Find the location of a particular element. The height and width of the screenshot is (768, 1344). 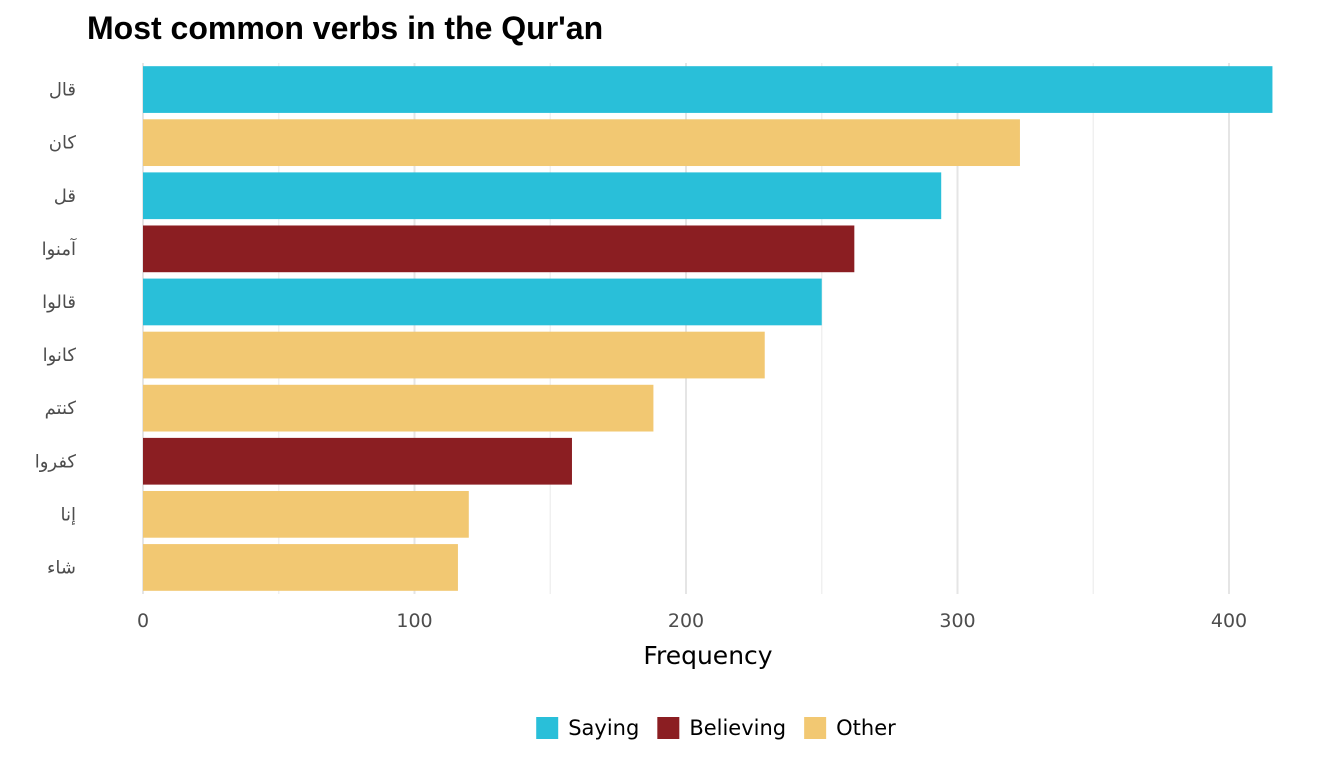

y-axis-labels: قال كان قل آمنوا قالوا كانوا كنتم كفروا إنا شاء is located at coordinates (56, 329).